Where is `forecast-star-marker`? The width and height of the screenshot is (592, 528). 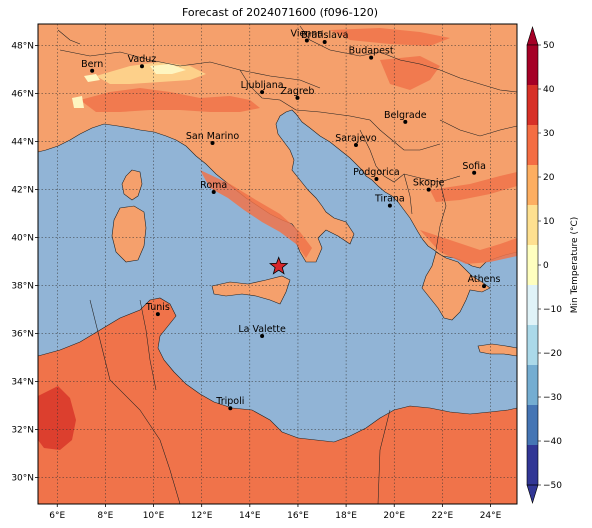
forecast-star-marker is located at coordinates (279, 265).